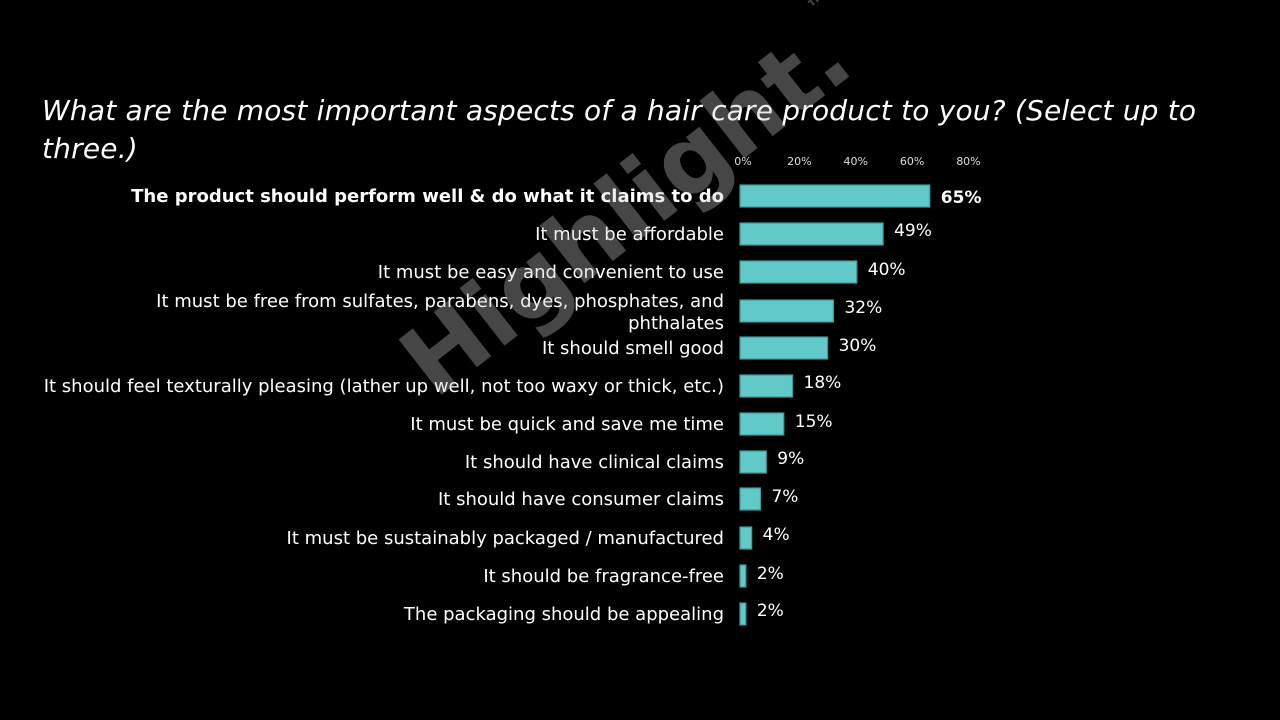 Image resolution: width=1280 pixels, height=720 pixels. Describe the element at coordinates (581, 499) in the screenshot. I see `category-label: It should have consumer claims` at that location.